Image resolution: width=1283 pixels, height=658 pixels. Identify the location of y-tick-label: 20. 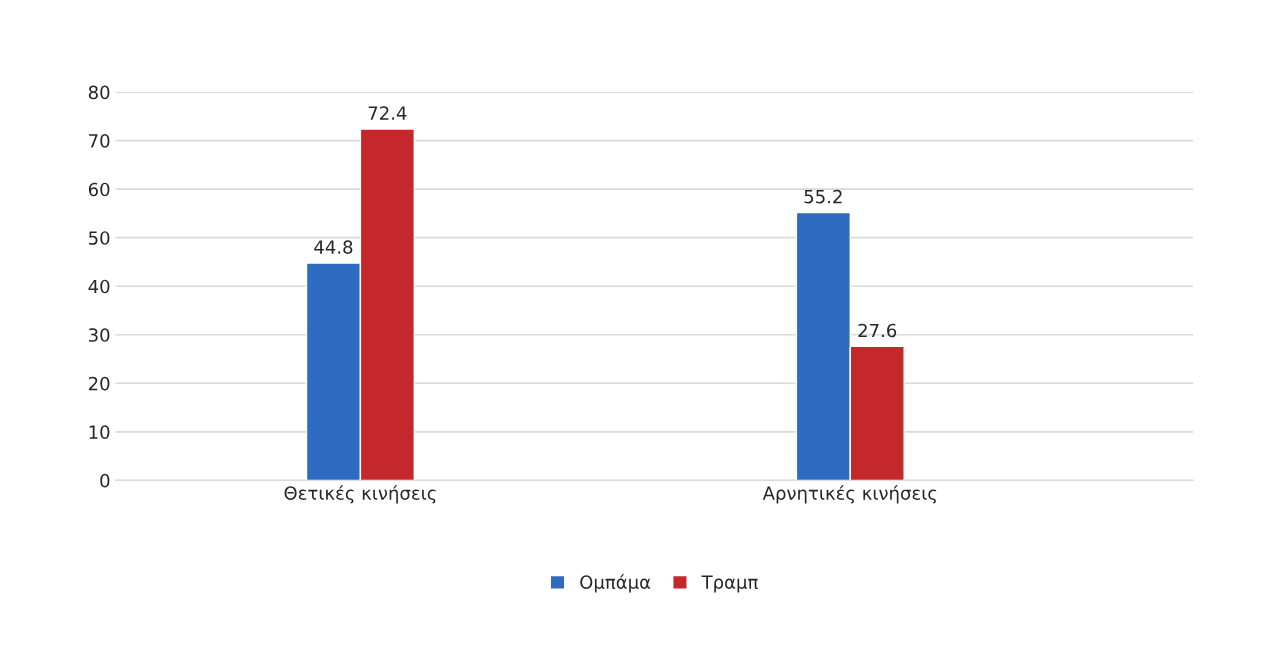
(99, 383).